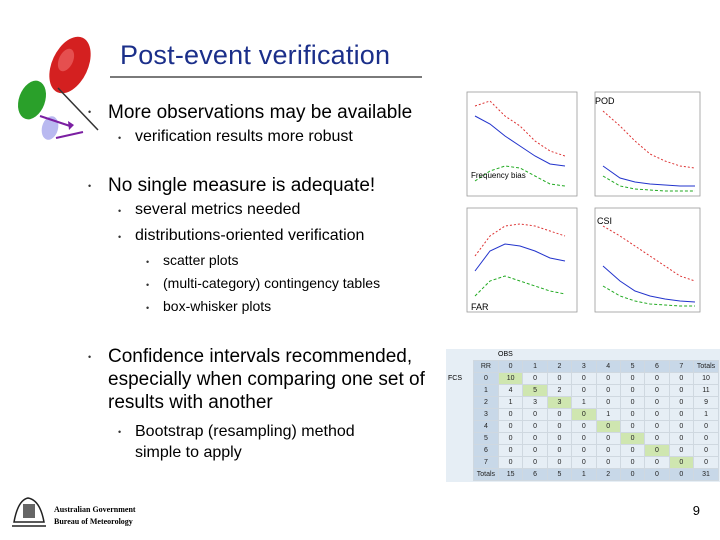  Describe the element at coordinates (50, 128) in the screenshot. I see `lavender-balloon-icon` at that location.